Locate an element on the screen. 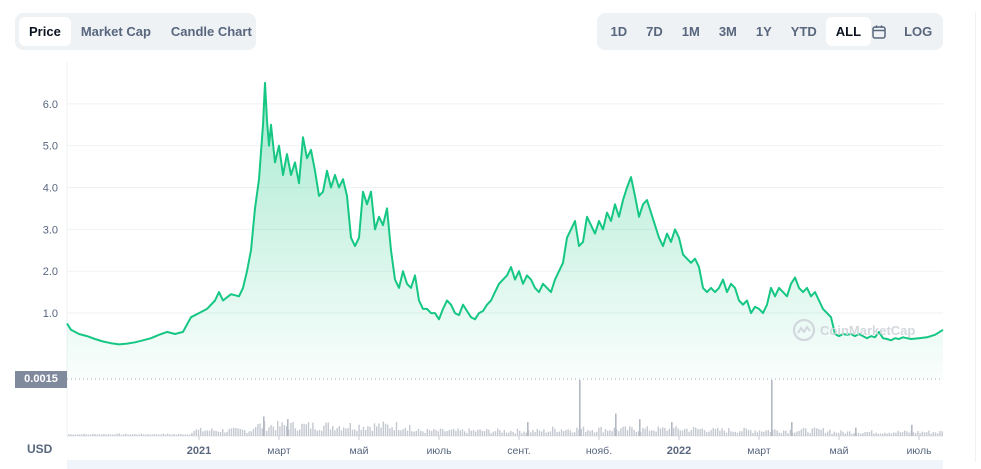 The height and width of the screenshot is (469, 981). range-ytd: YTD is located at coordinates (803, 31).